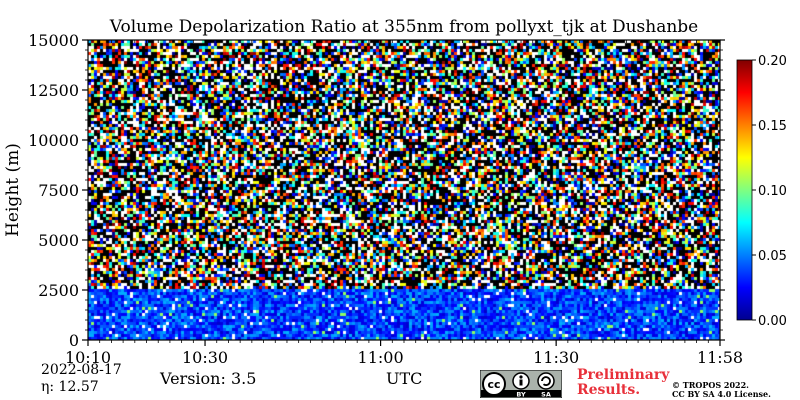 The height and width of the screenshot is (400, 800). Describe the element at coordinates (88, 357) in the screenshot. I see `x-tick-label: 10:10` at that location.